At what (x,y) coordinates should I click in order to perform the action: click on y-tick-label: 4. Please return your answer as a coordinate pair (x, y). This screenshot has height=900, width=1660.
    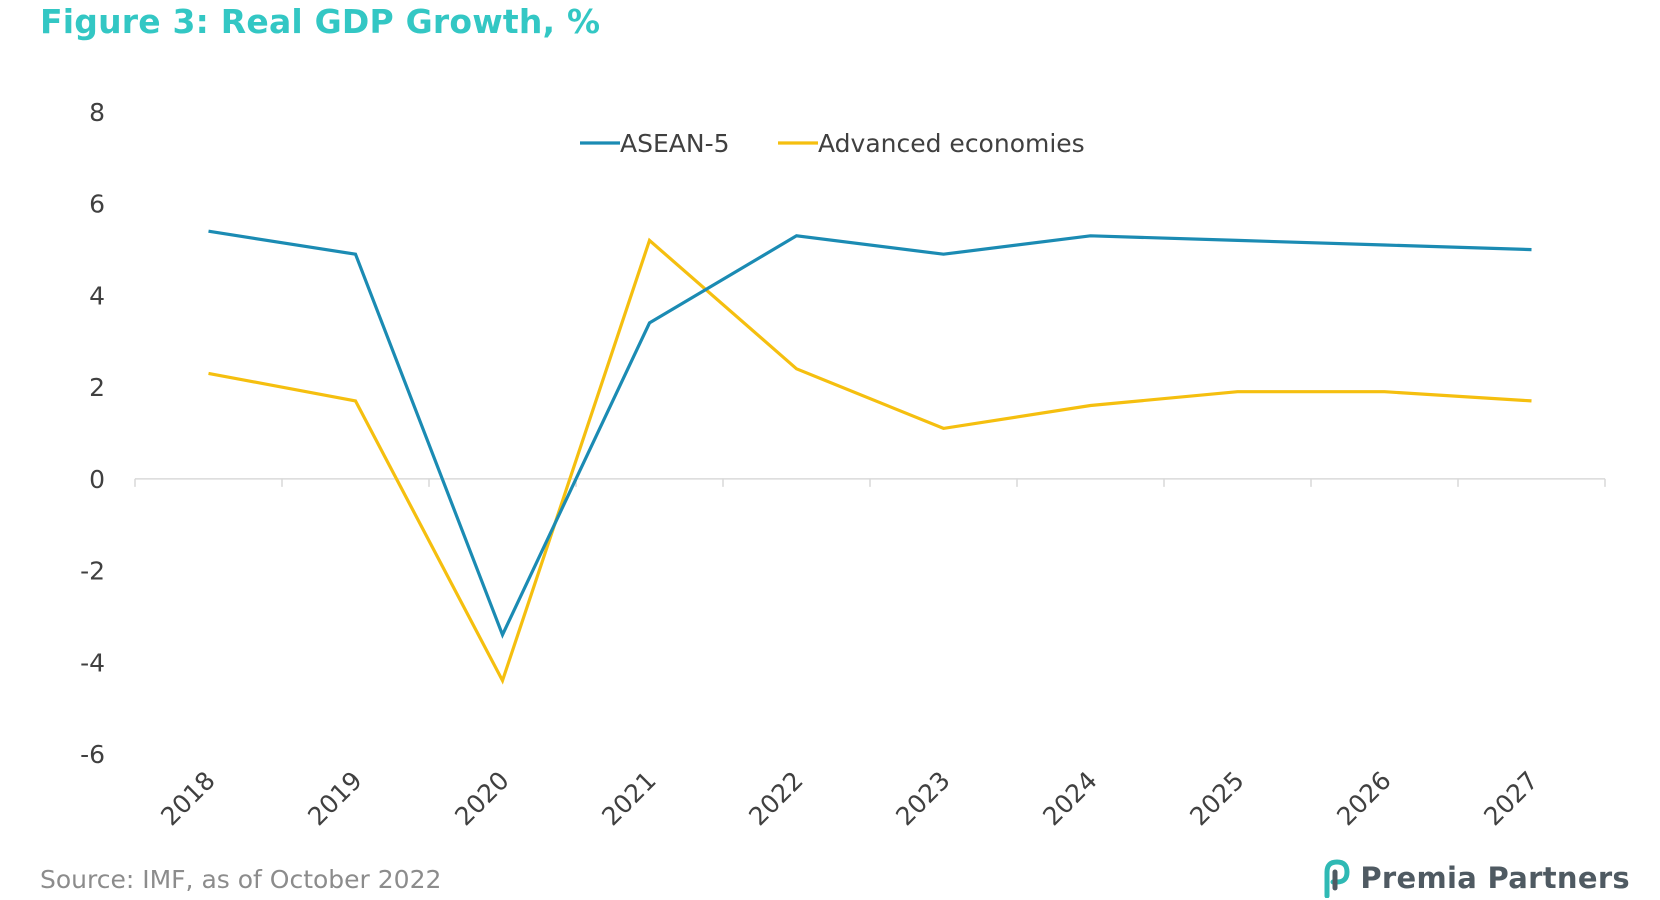
    Looking at the image, I should click on (97, 295).